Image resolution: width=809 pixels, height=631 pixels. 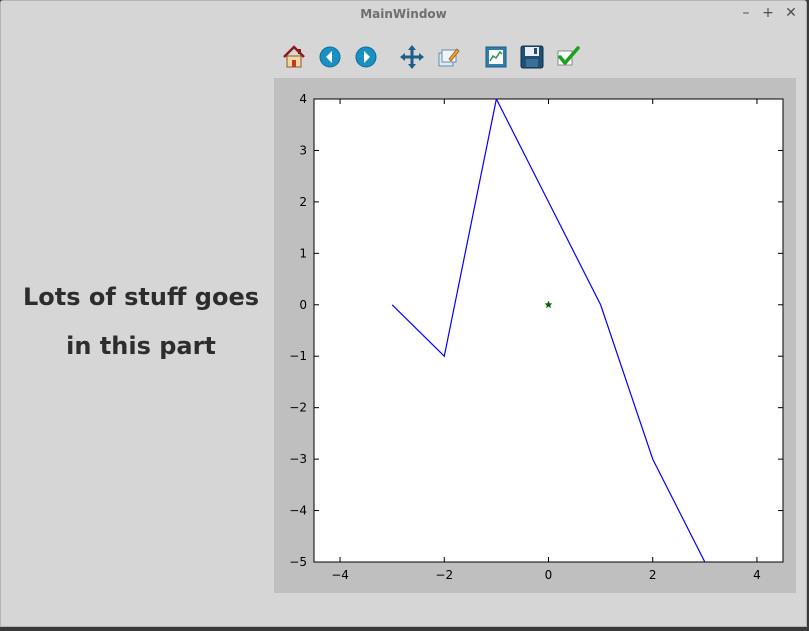 I want to click on y-tick-label: −4, so click(x=298, y=511).